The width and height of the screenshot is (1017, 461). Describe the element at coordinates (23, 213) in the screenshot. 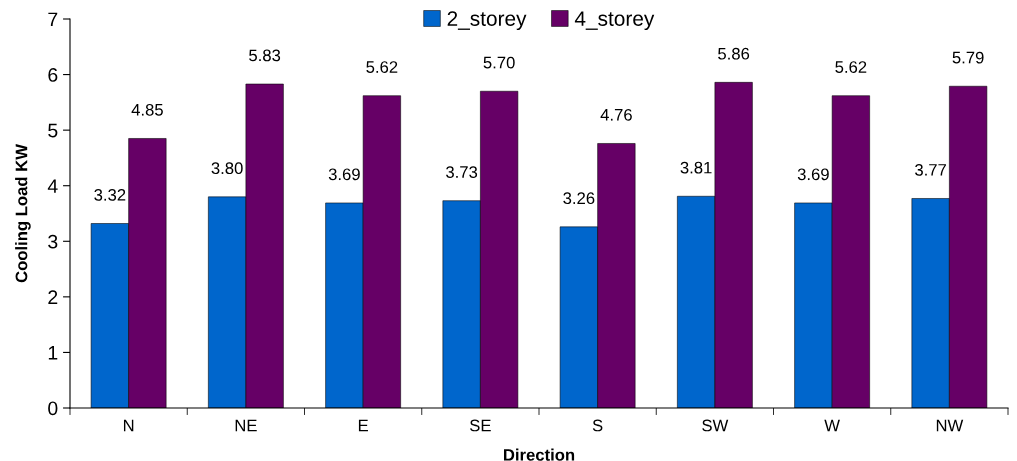

I see `y-axis-title: Cooling Load KW` at that location.